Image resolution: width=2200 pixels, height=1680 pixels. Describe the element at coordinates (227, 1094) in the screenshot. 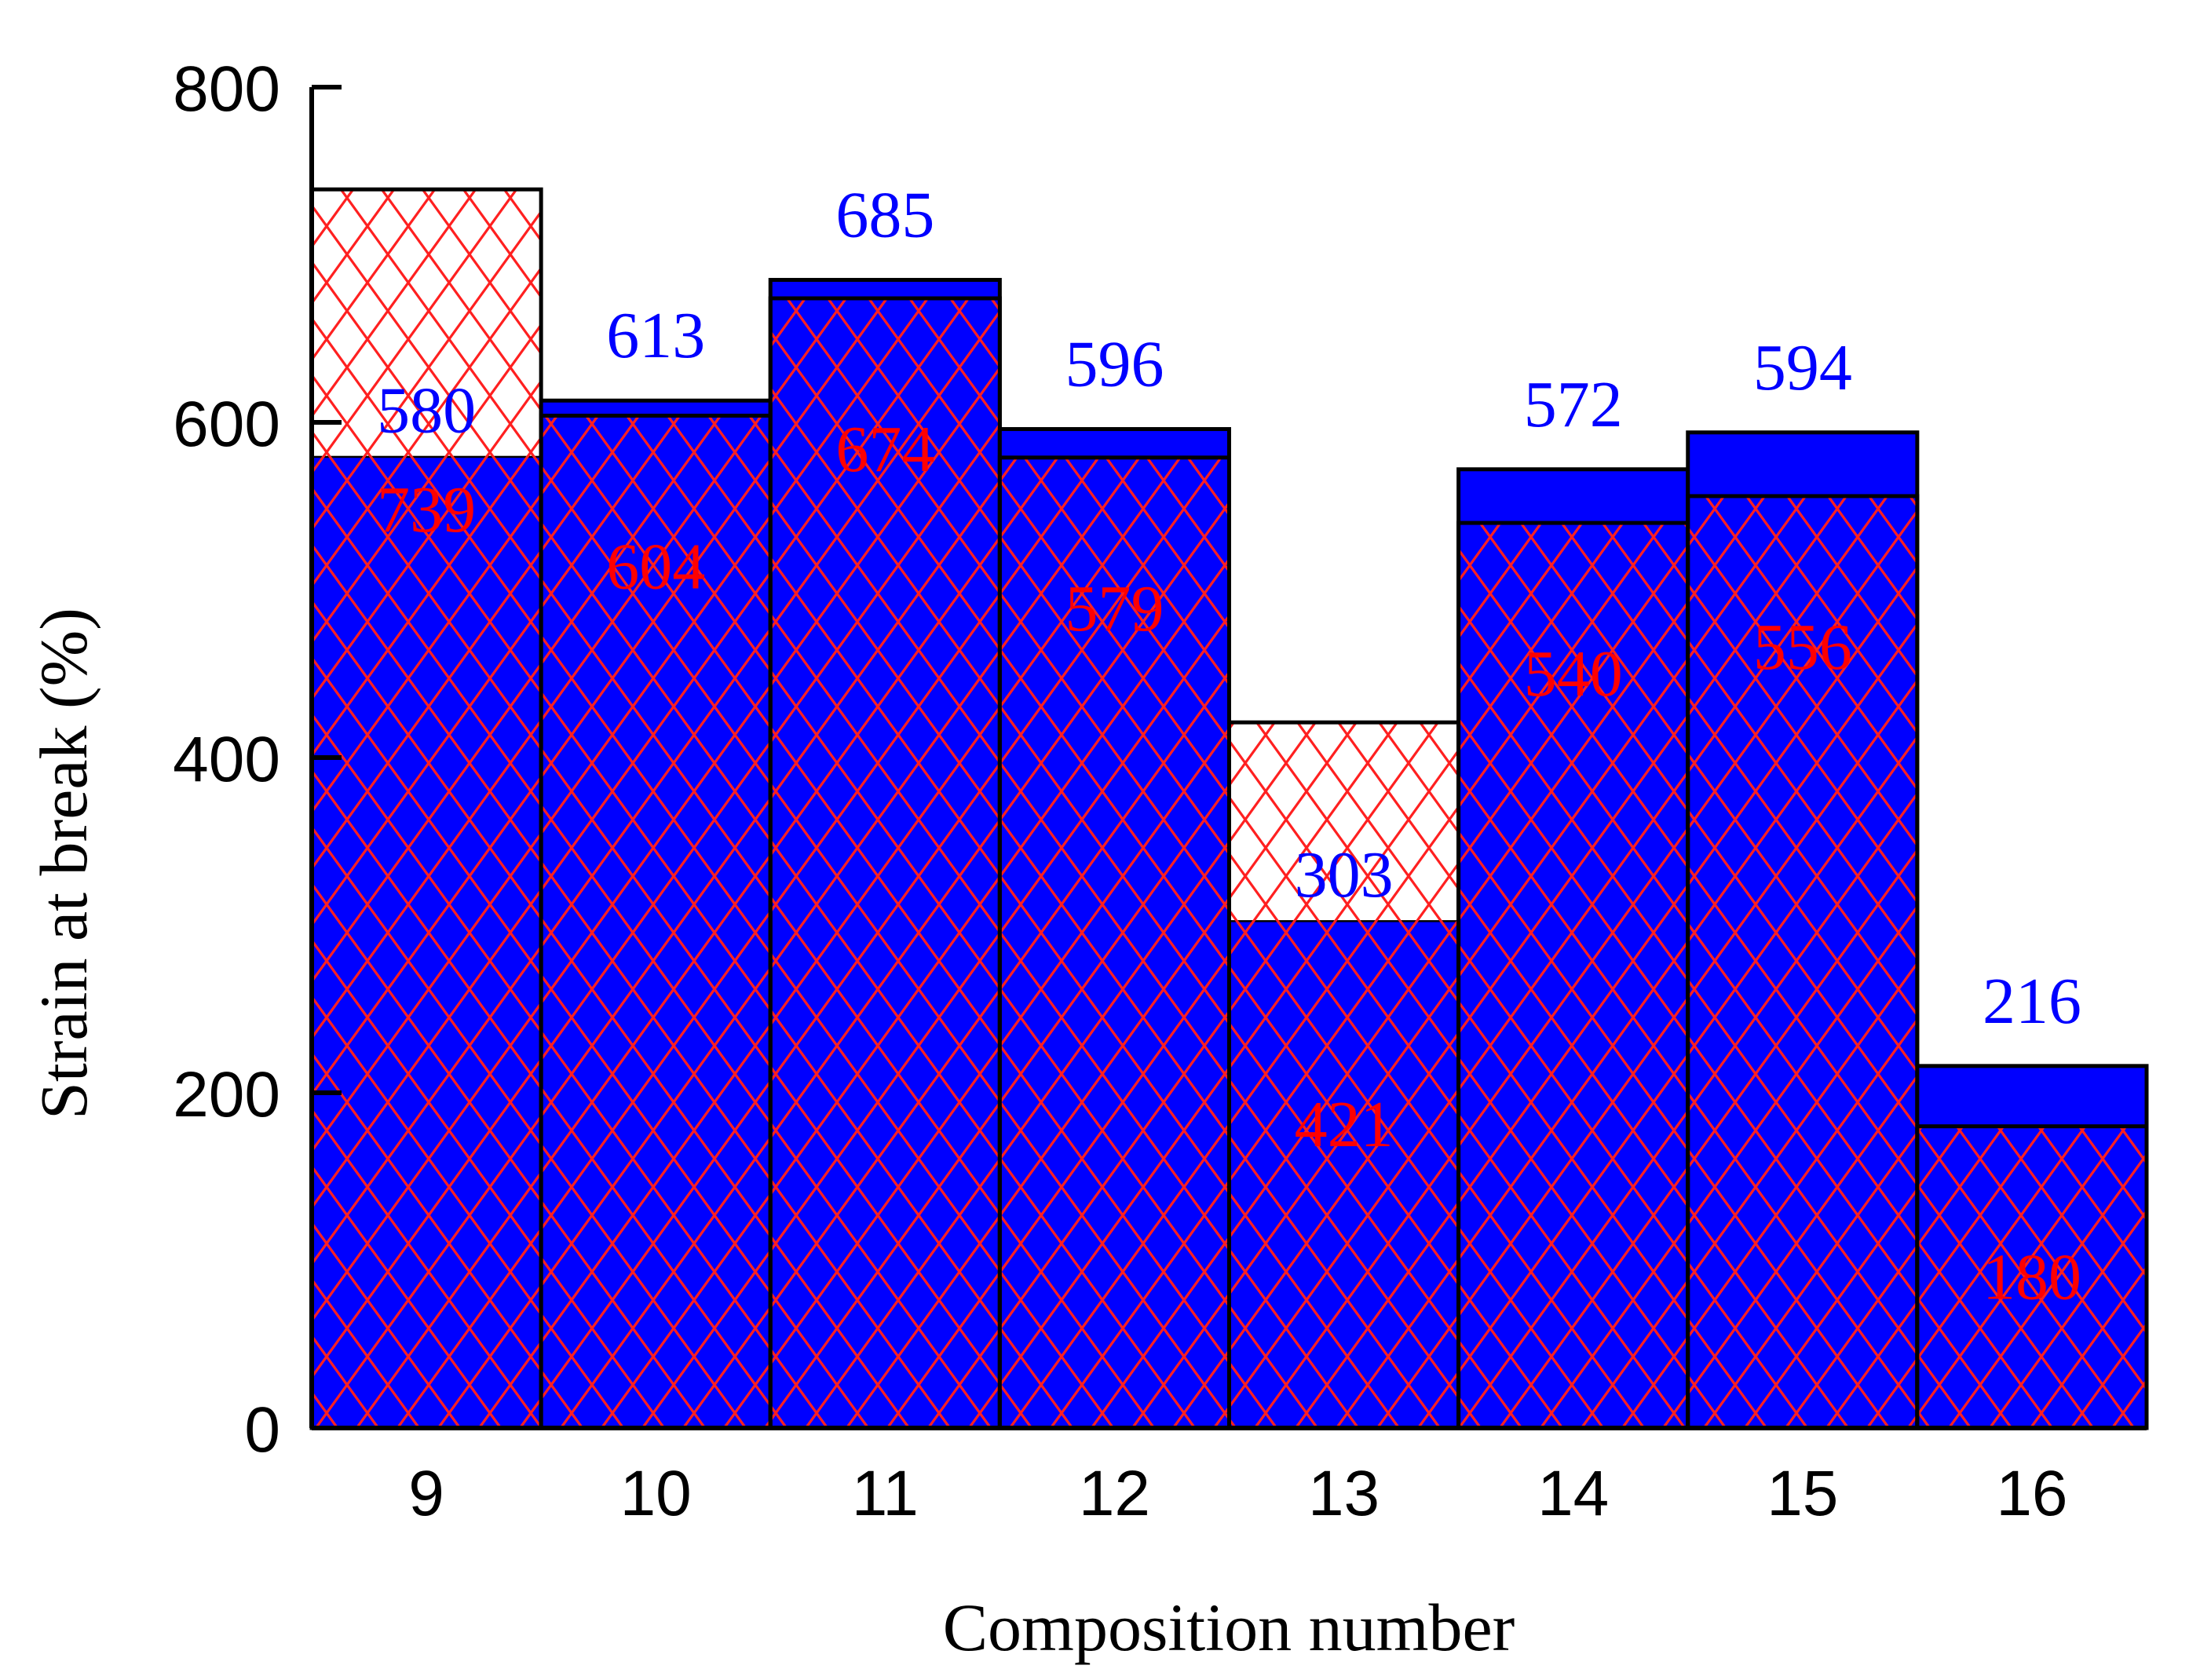

I see `y-tick-label: 200` at that location.